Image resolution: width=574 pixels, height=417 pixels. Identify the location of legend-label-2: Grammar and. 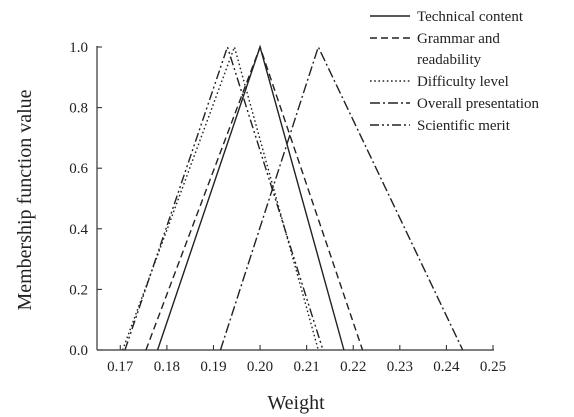
(458, 39).